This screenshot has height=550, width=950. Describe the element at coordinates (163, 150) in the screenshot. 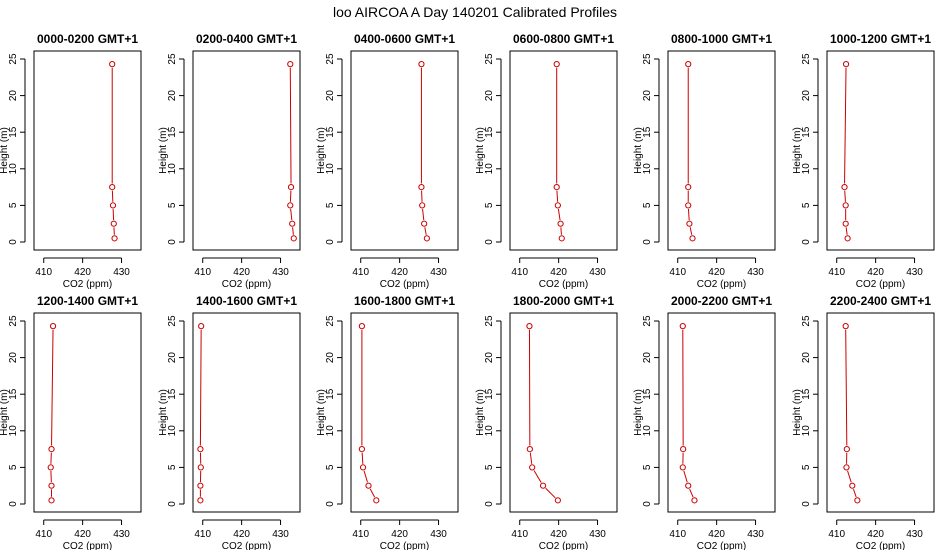

I see `y-axis-label: Height (m)` at that location.